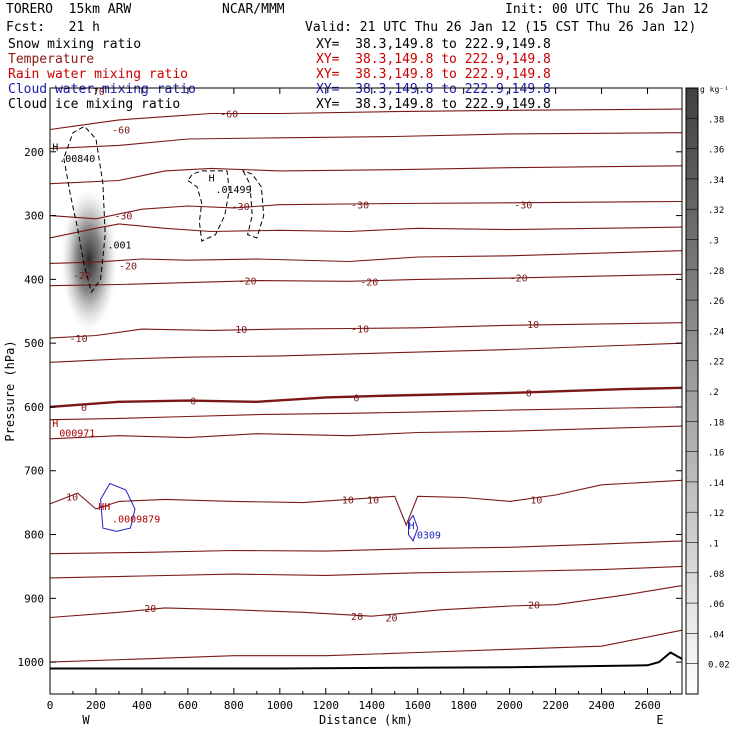 The height and width of the screenshot is (740, 740). I want to click on isotherm-label: -60, so click(229, 115).